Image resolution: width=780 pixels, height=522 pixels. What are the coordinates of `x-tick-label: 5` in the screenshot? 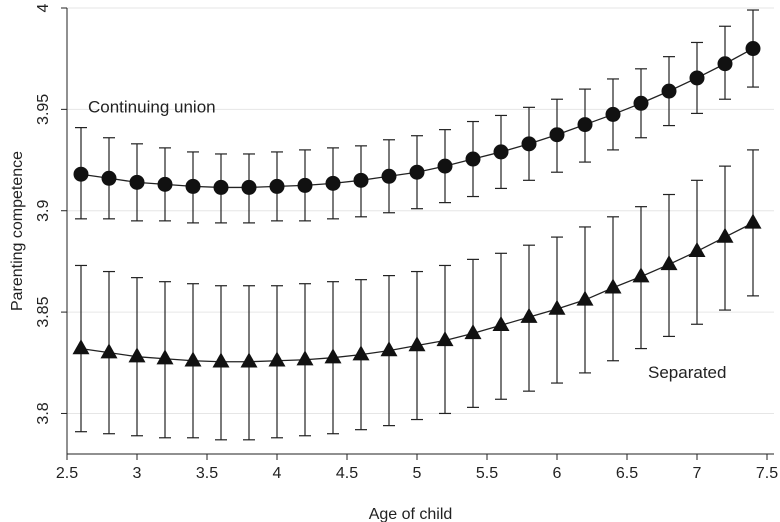 It's located at (417, 473).